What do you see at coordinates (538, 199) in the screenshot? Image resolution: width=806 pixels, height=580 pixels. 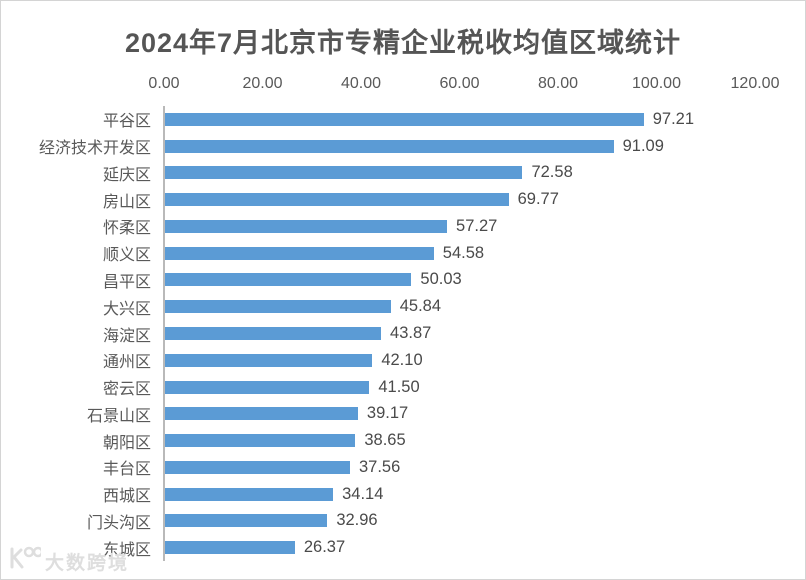 I see `value-label: 69.77` at bounding box center [538, 199].